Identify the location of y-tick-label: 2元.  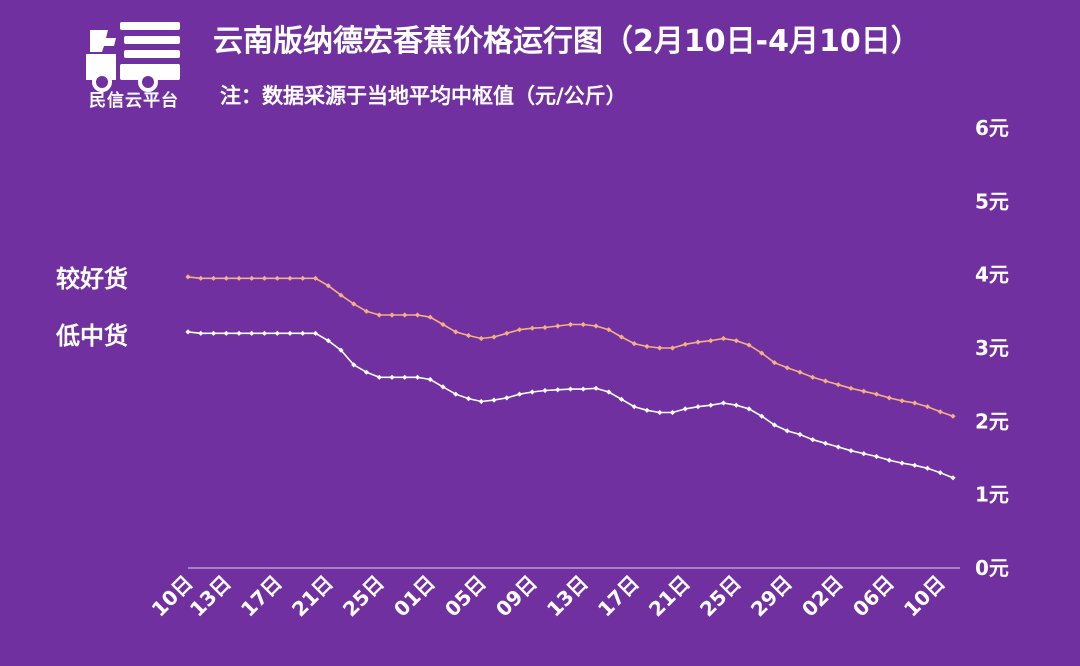
(992, 421).